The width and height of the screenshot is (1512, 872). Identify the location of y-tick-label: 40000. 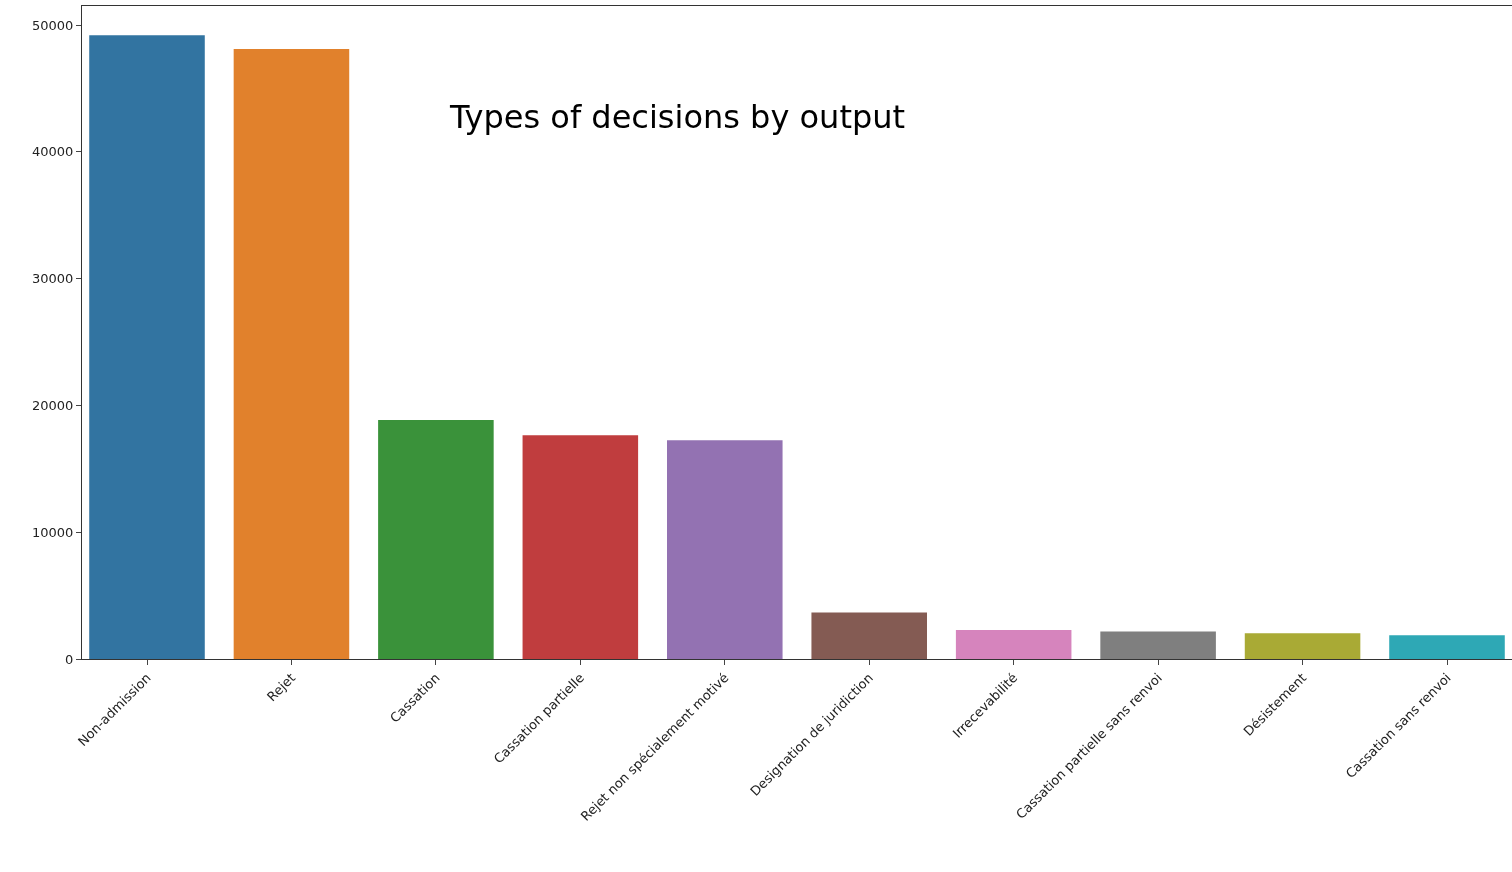
(53, 152).